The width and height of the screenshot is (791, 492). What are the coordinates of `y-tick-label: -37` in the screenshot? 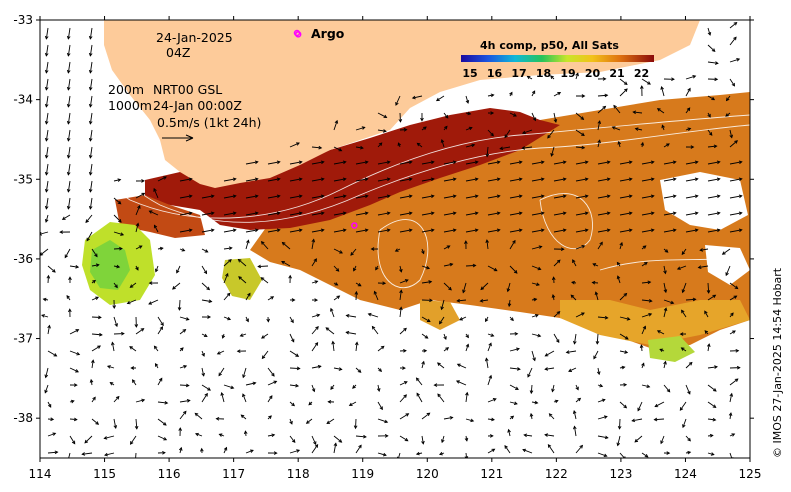 It's located at (23, 339).